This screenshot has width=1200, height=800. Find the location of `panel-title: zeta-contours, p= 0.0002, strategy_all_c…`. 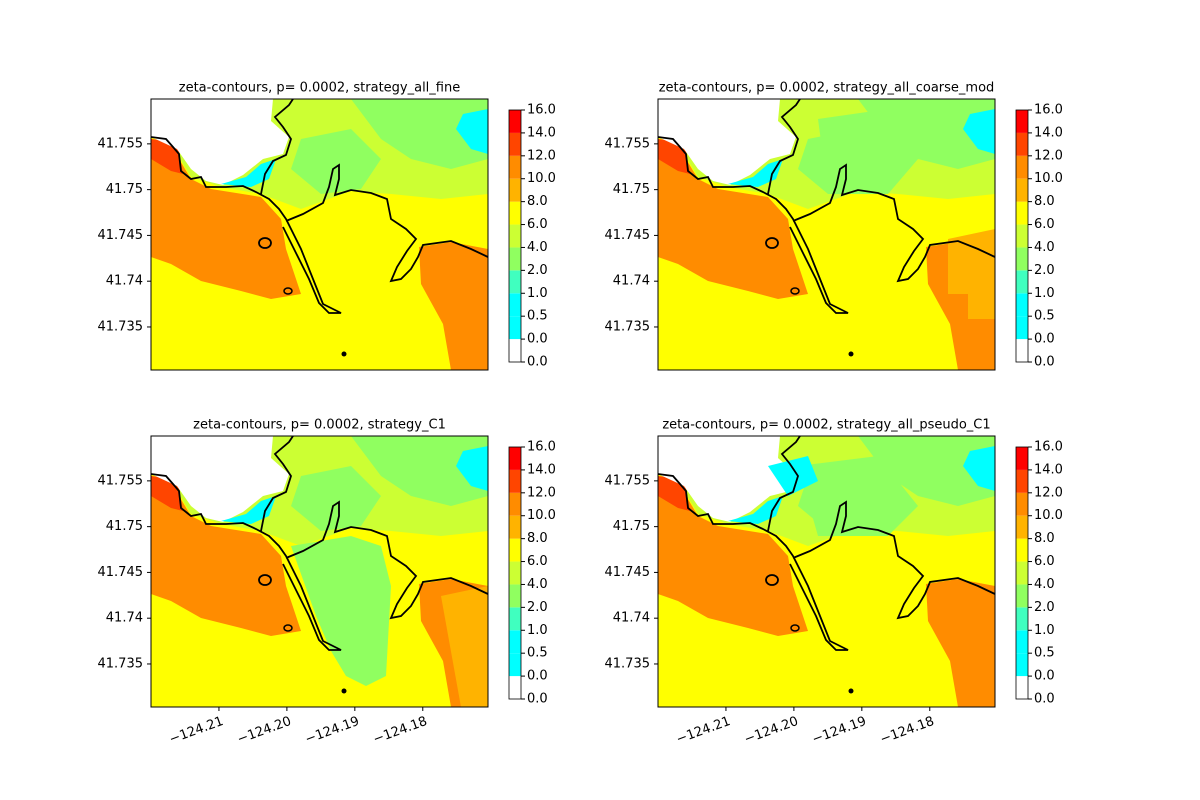

panel-title: zeta-contours, p= 0.0002, strategy_all_c… is located at coordinates (827, 88).